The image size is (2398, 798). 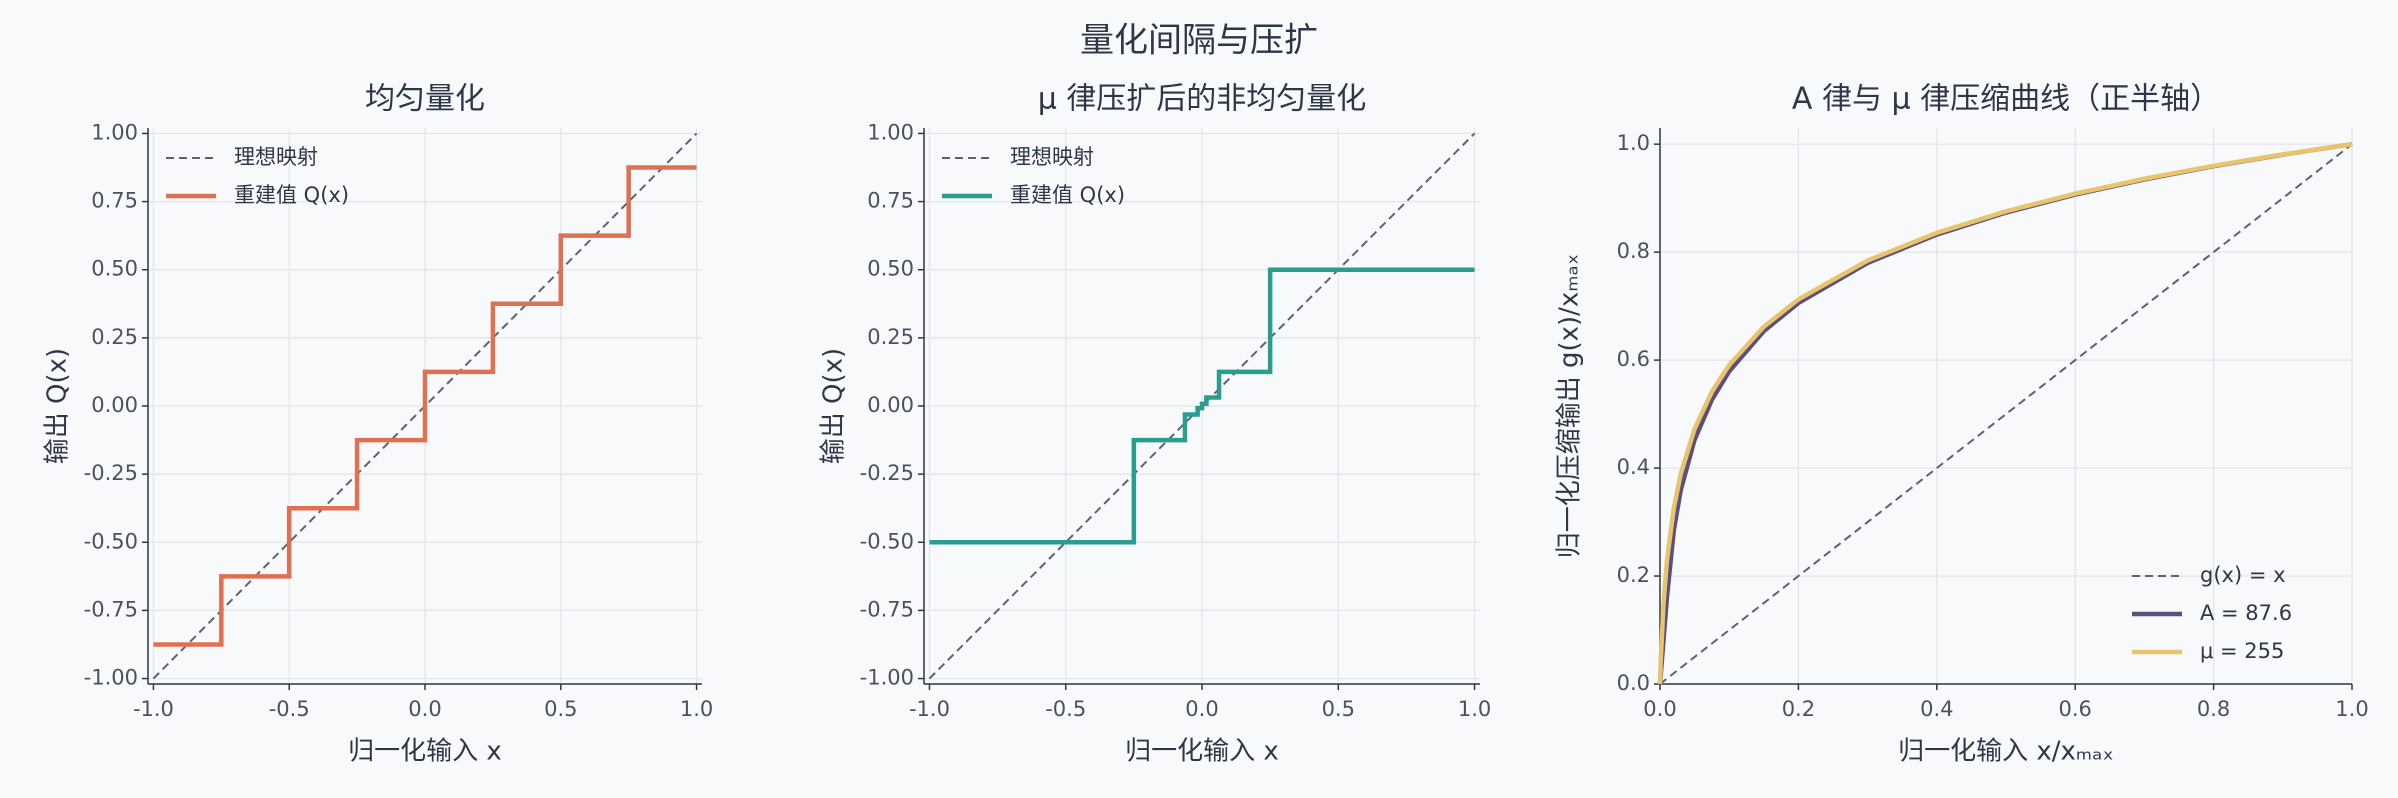 I want to click on subplot-title: 均匀量化, so click(x=425, y=99).